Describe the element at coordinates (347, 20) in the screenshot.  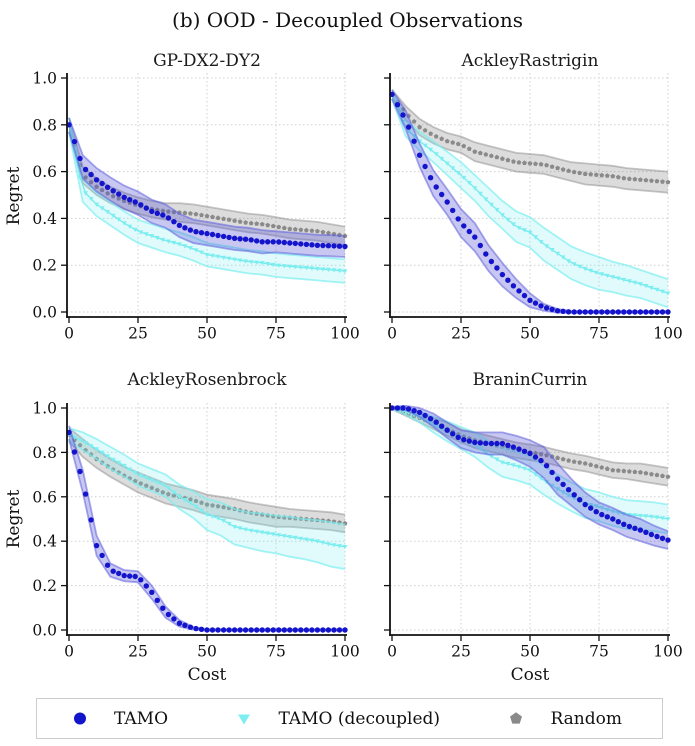
I see `figure-title: (b) OOD - Decoupled Observations` at that location.